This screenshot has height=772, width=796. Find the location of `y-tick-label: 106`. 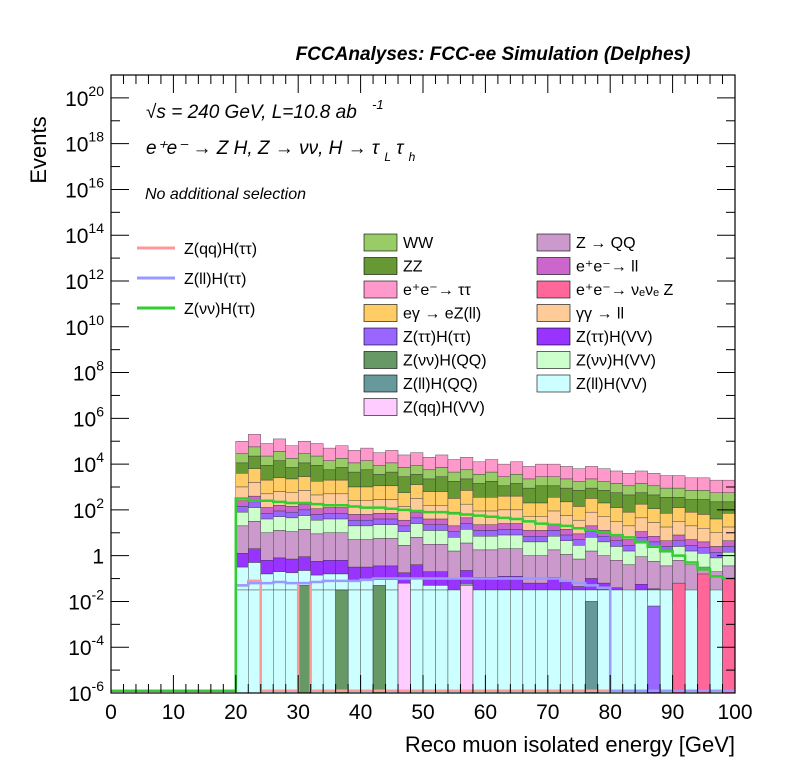

y-tick-label: 106 is located at coordinates (88, 417).